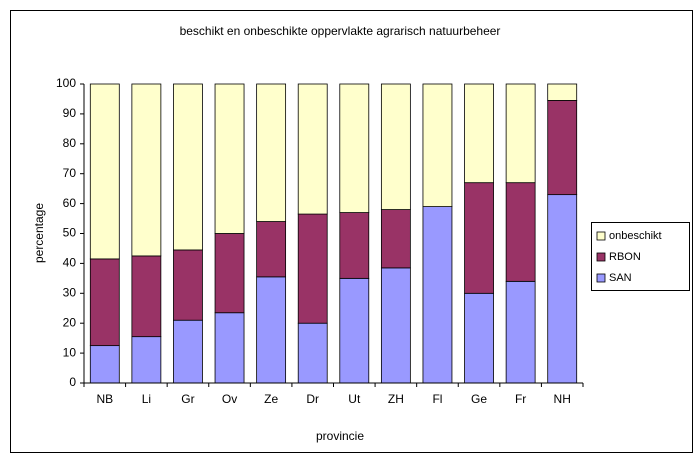  I want to click on x-tick-label: Ov, so click(229, 399).